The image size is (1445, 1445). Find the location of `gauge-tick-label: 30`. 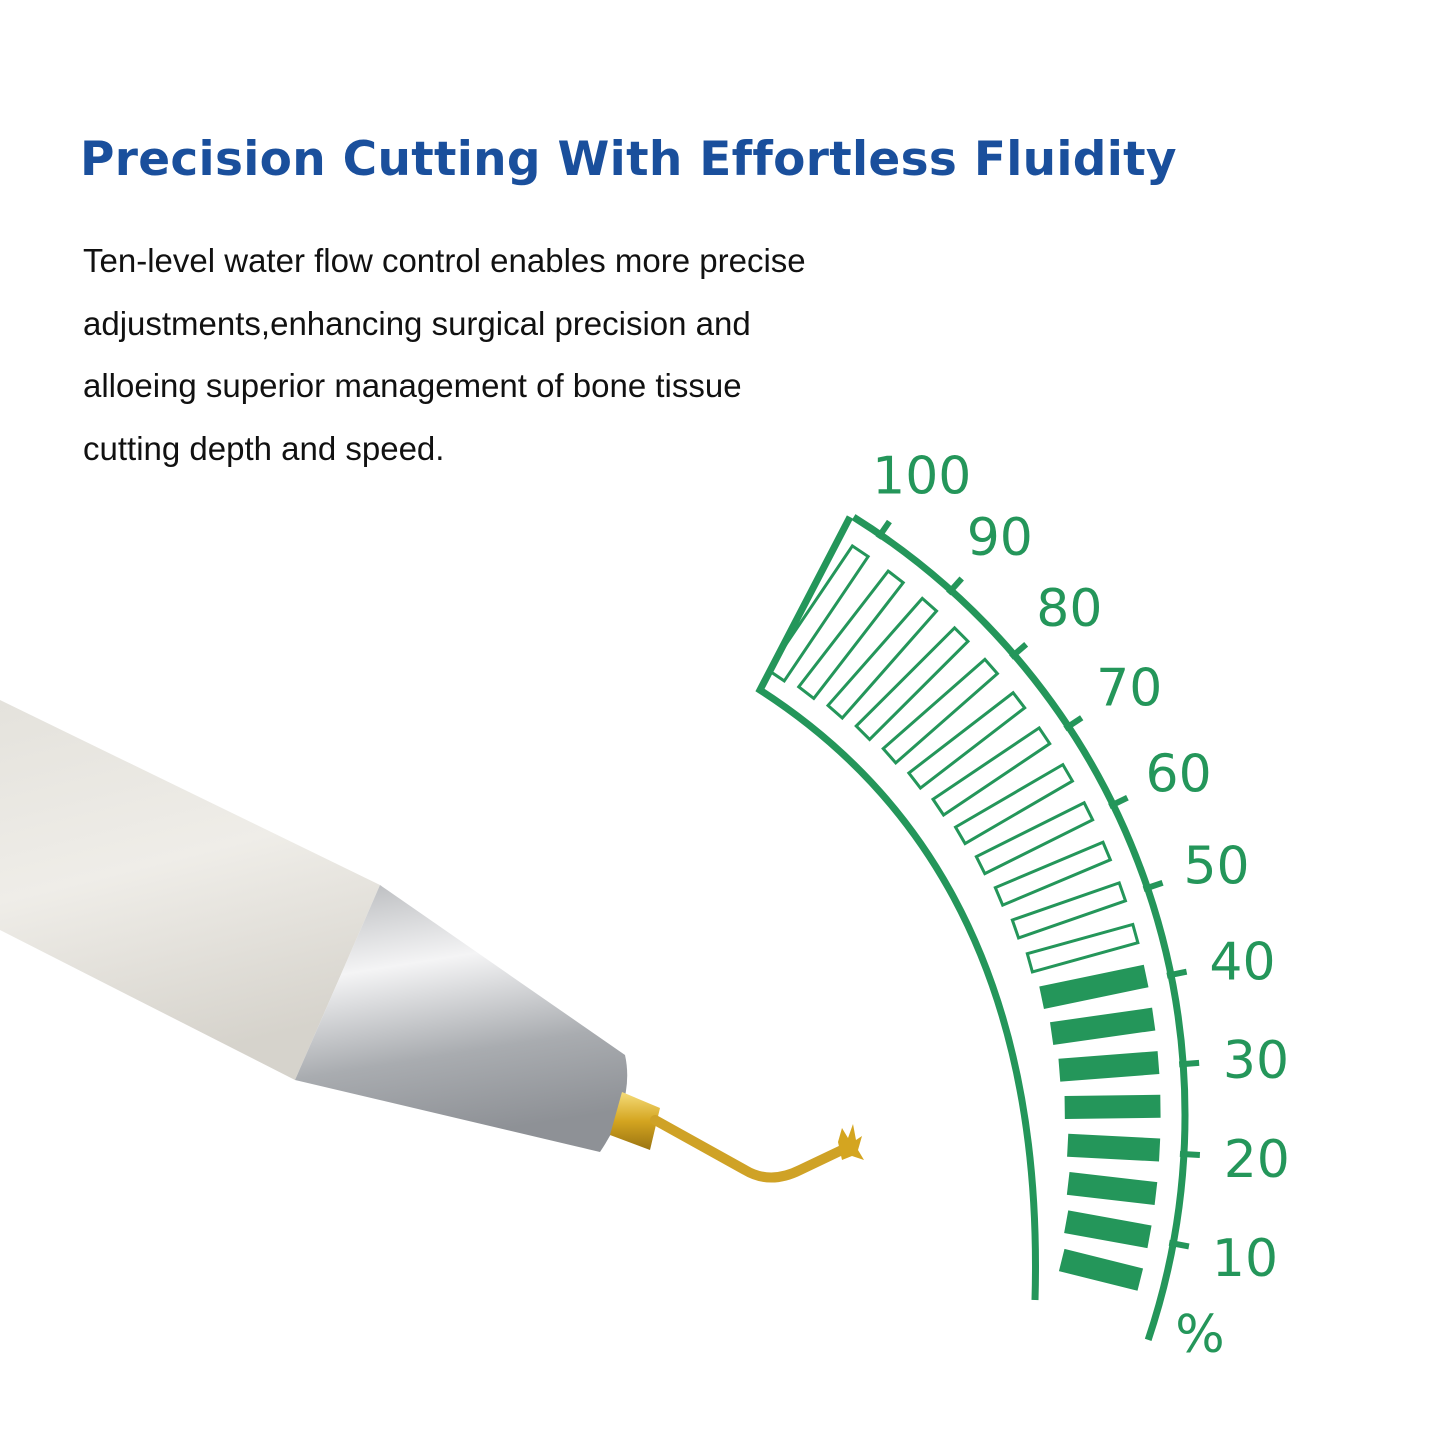

gauge-tick-label: 30 is located at coordinates (1256, 1061).